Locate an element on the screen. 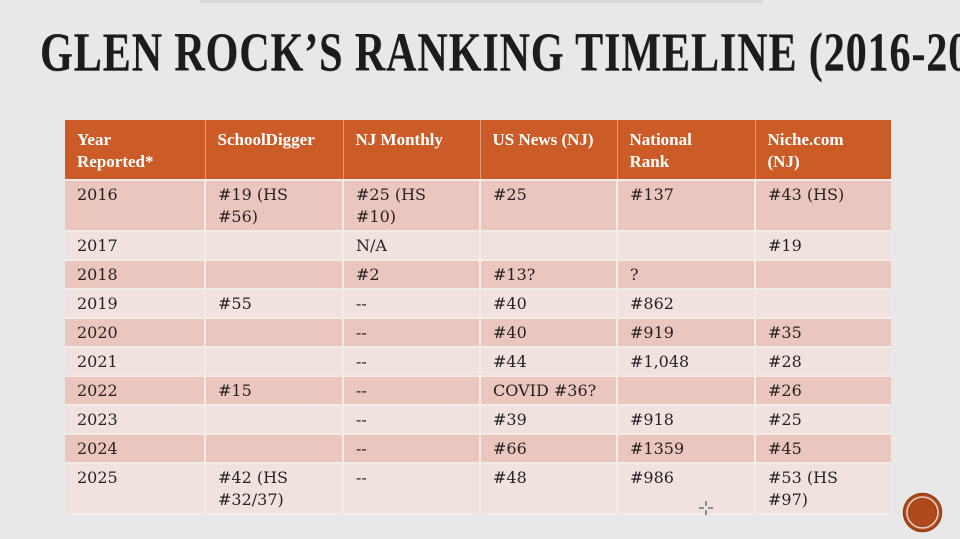  rank-cell: #19 is located at coordinates (823, 245).